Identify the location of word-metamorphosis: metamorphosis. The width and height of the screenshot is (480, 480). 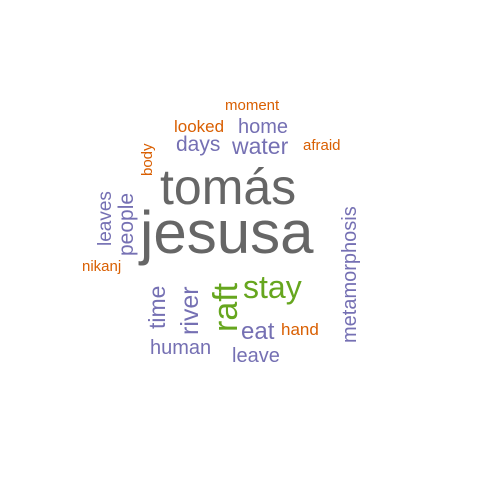
(350, 274).